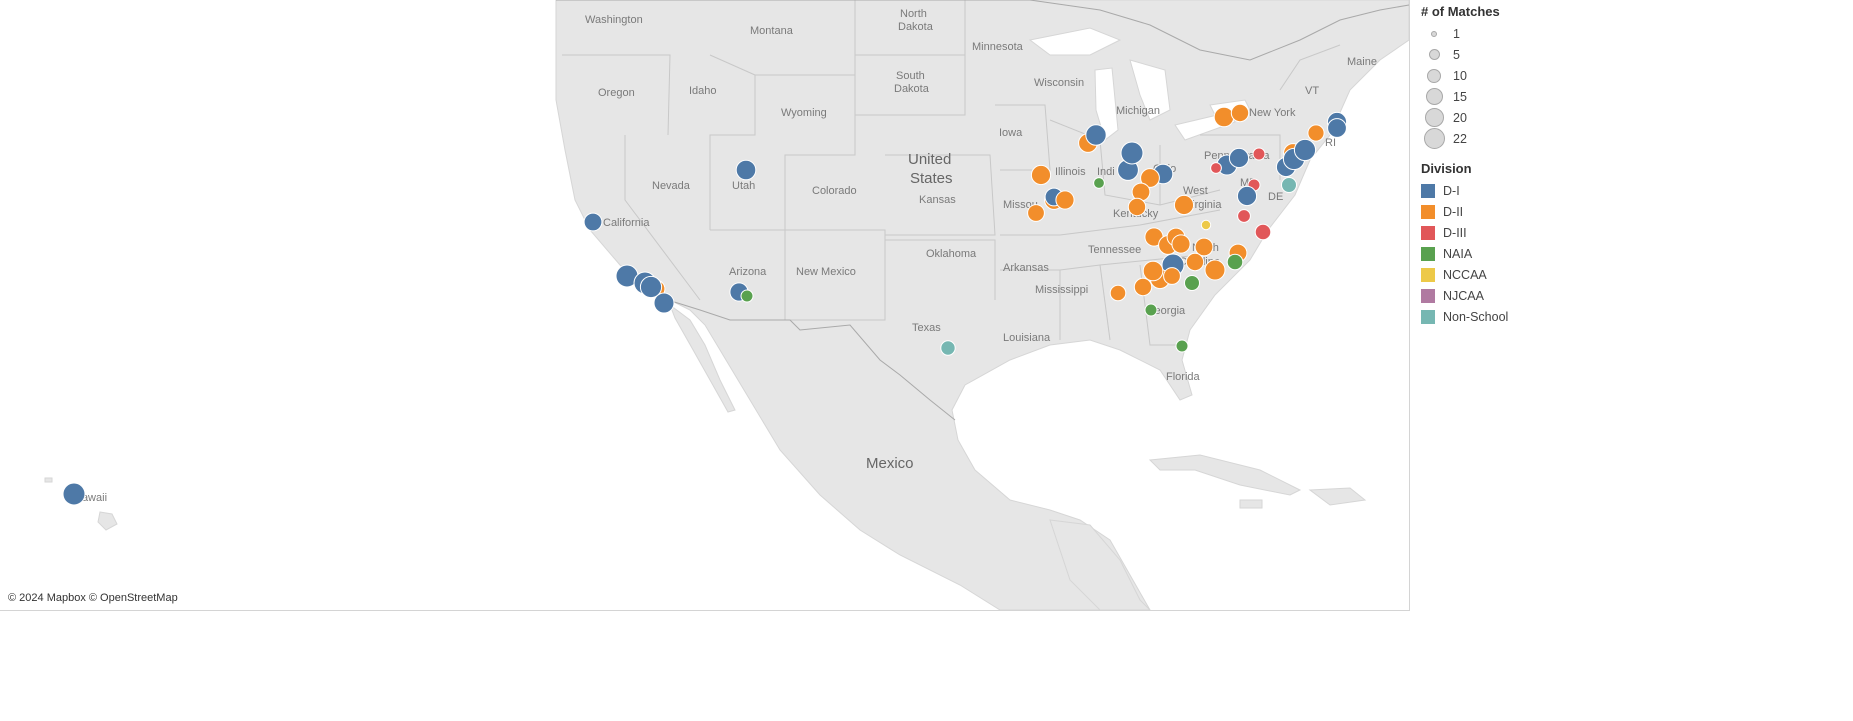 The height and width of the screenshot is (721, 1853). Describe the element at coordinates (1362, 62) in the screenshot. I see `label-maine: Maine` at that location.